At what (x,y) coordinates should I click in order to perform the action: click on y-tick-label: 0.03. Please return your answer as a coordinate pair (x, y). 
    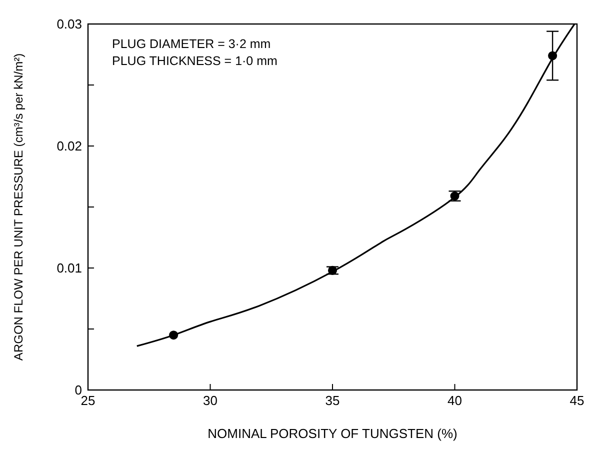
    Looking at the image, I should click on (69, 24).